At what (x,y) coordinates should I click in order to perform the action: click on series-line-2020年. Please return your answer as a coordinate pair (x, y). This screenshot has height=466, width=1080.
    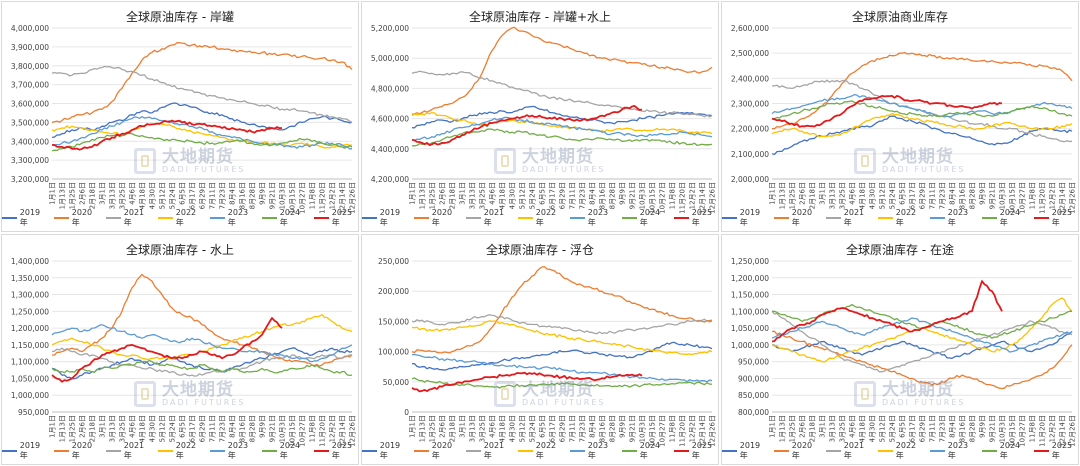
    Looking at the image, I should click on (562, 310).